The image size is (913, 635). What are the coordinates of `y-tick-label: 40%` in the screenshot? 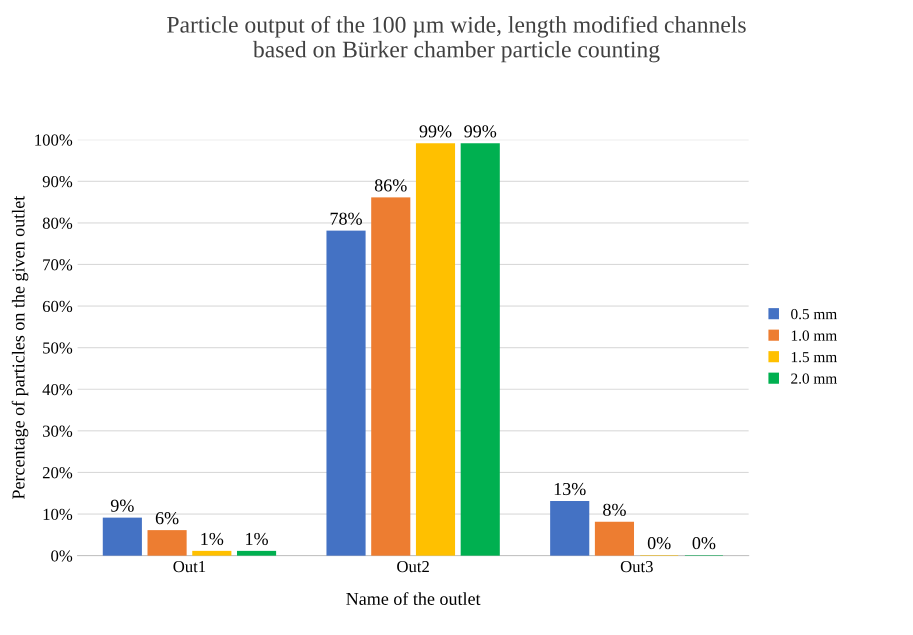 It's located at (57, 390).